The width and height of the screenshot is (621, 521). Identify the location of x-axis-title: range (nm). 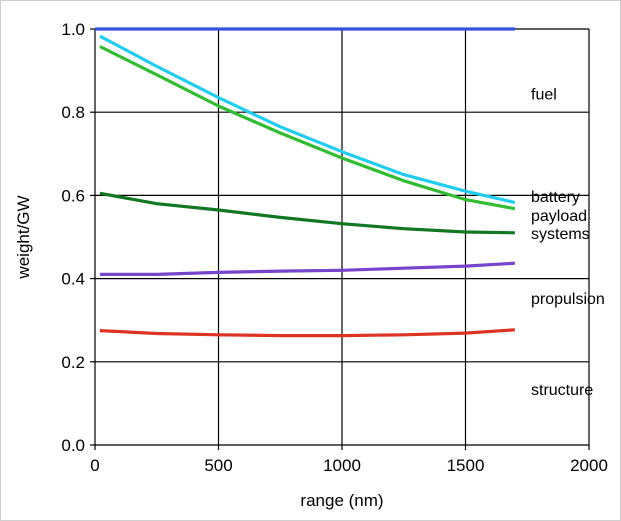
(341, 500).